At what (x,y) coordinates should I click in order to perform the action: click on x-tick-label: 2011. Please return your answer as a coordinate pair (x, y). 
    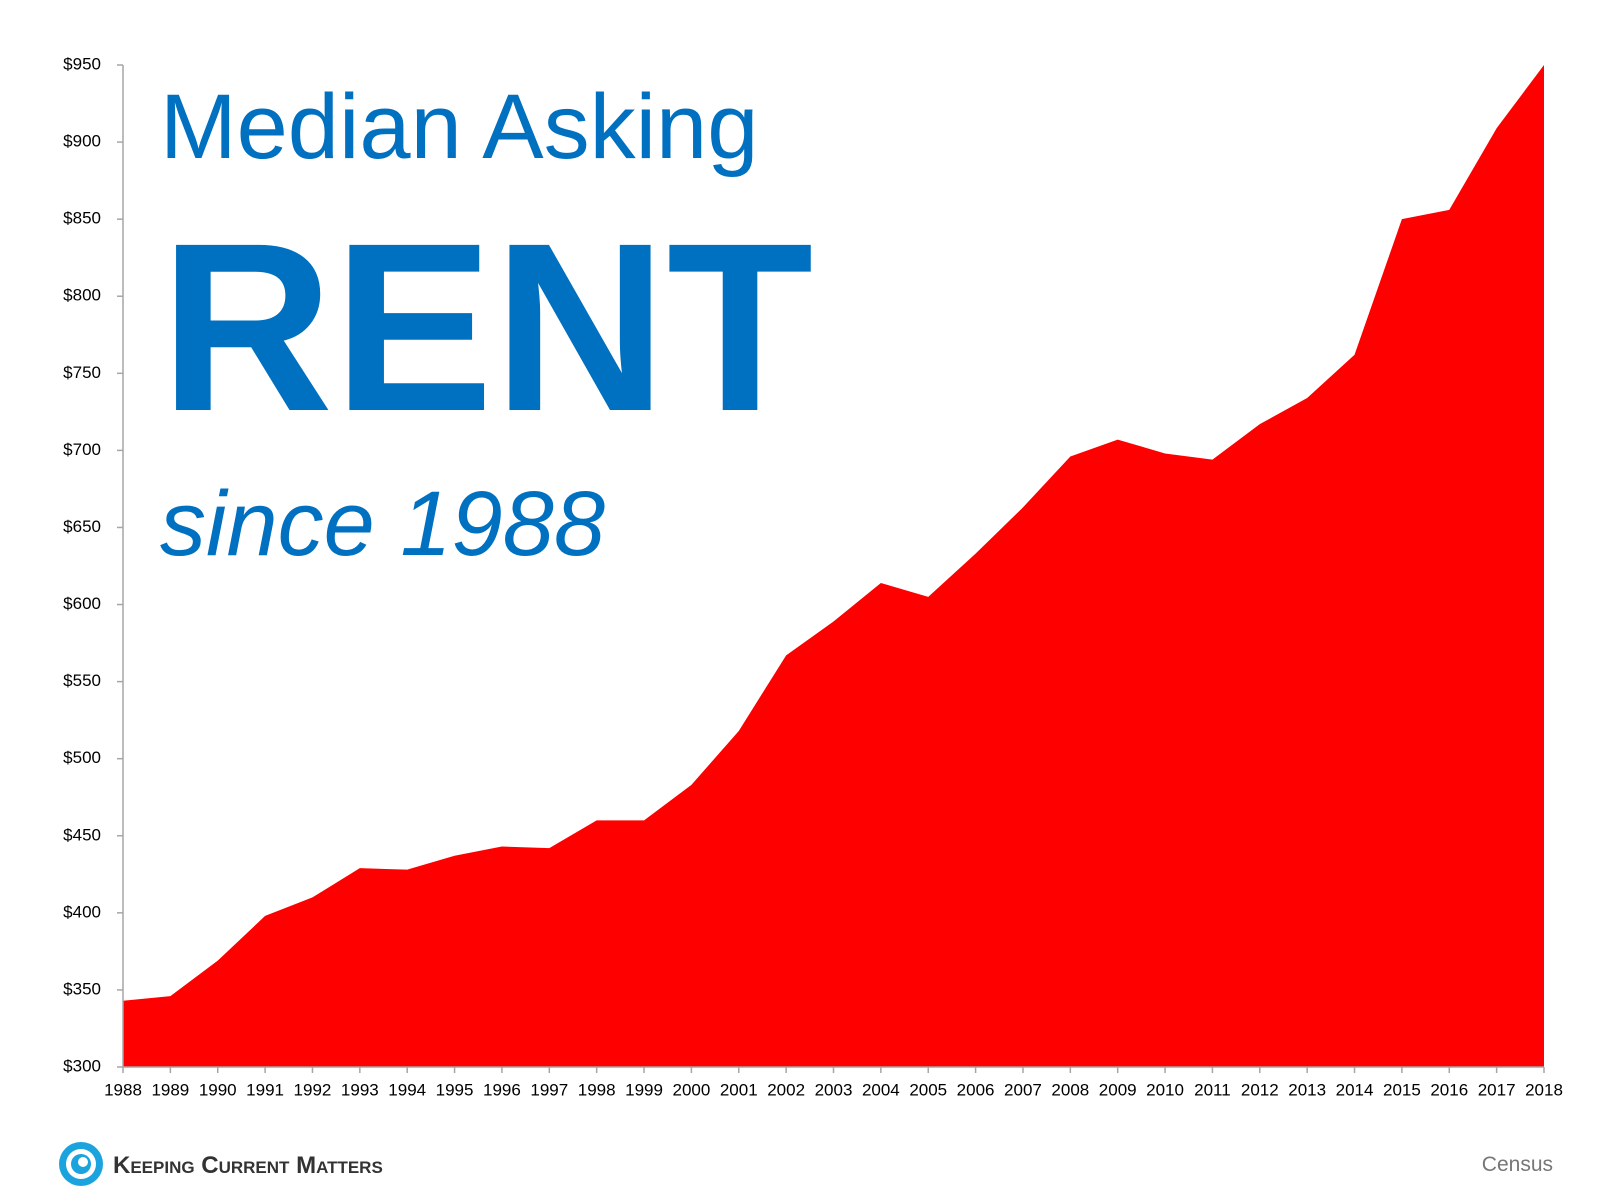
    Looking at the image, I should click on (1212, 1089).